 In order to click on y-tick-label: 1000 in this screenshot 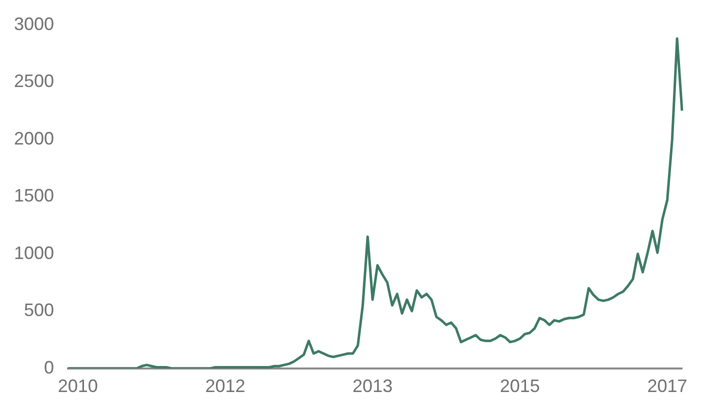, I will do `click(34, 252)`.